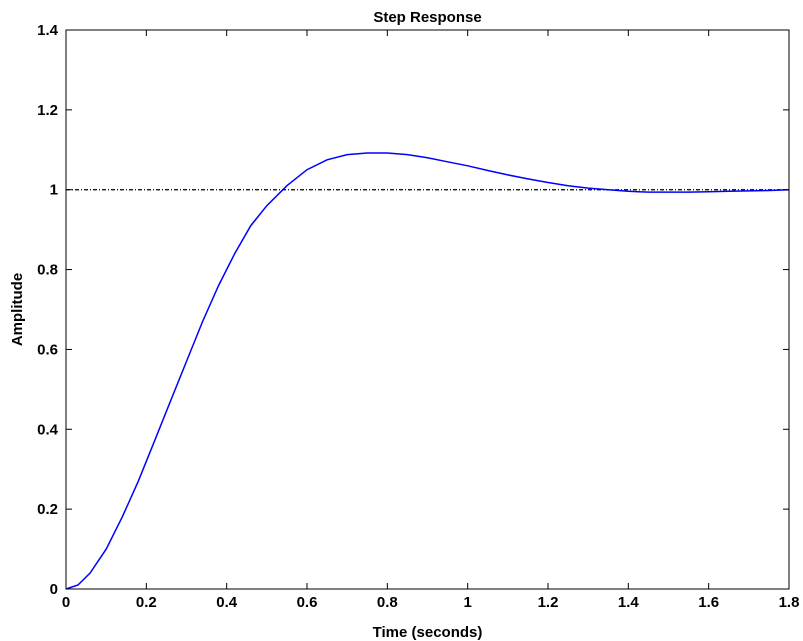 This screenshot has height=641, width=803. What do you see at coordinates (227, 602) in the screenshot?
I see `x-tick-label: 0.4` at bounding box center [227, 602].